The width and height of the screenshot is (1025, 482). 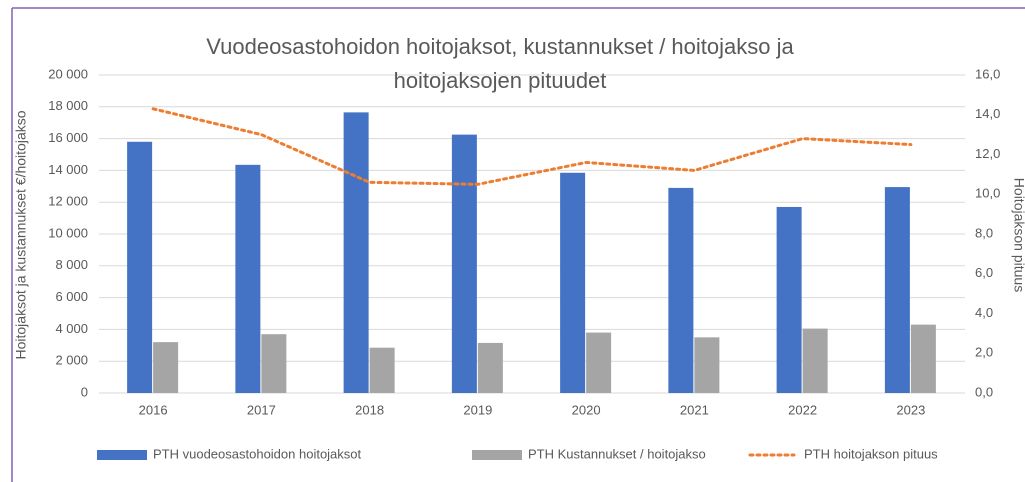 I want to click on y2-axis-label: Hoitojakson pituus, so click(x=1018, y=235).